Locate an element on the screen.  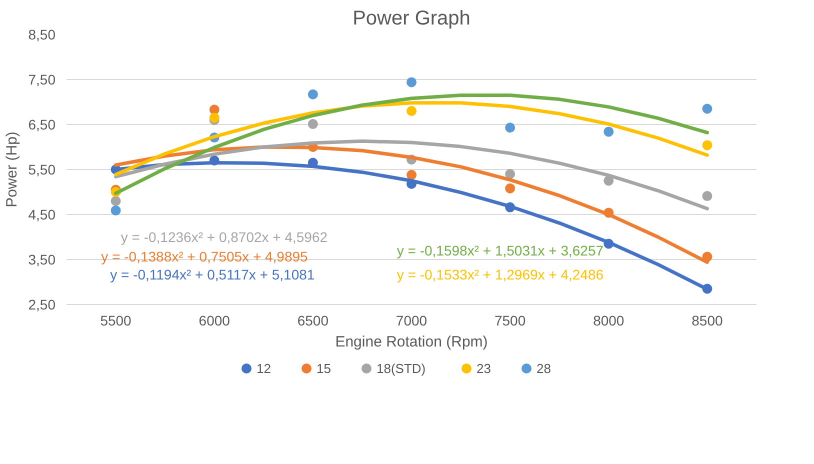
x-tick-label: 7500 is located at coordinates (510, 320).